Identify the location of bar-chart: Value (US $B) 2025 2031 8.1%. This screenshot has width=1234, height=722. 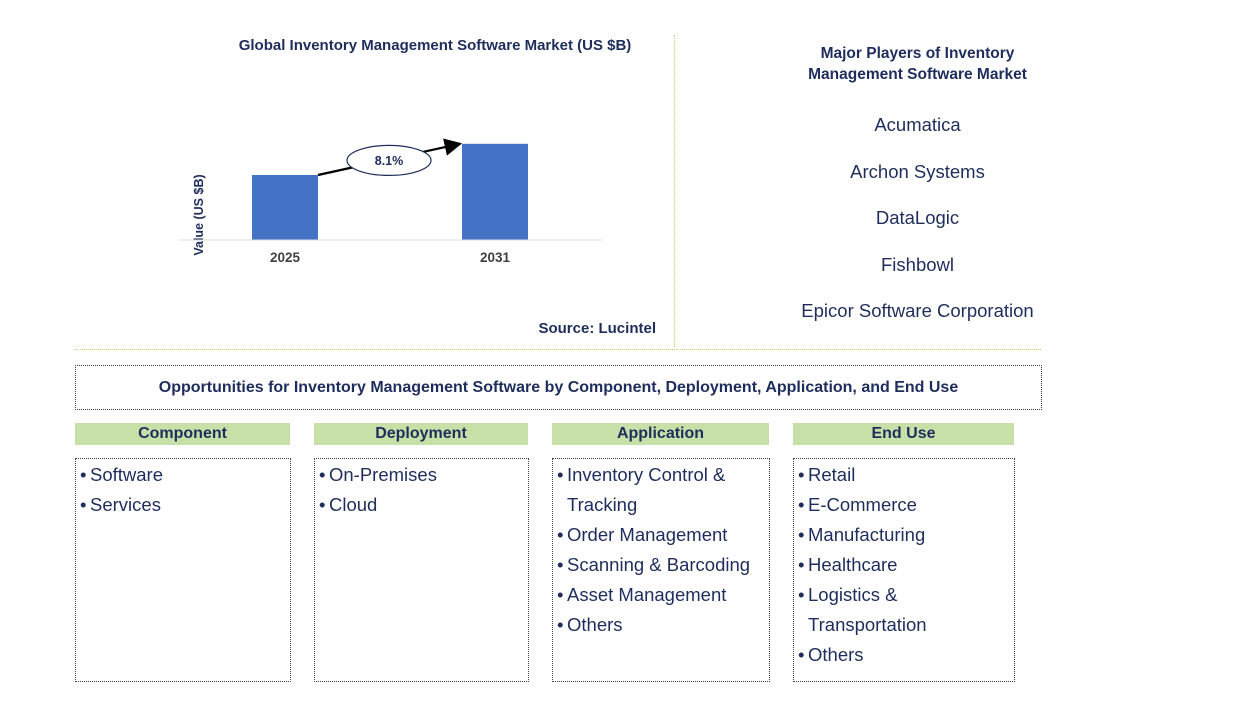
(391, 201).